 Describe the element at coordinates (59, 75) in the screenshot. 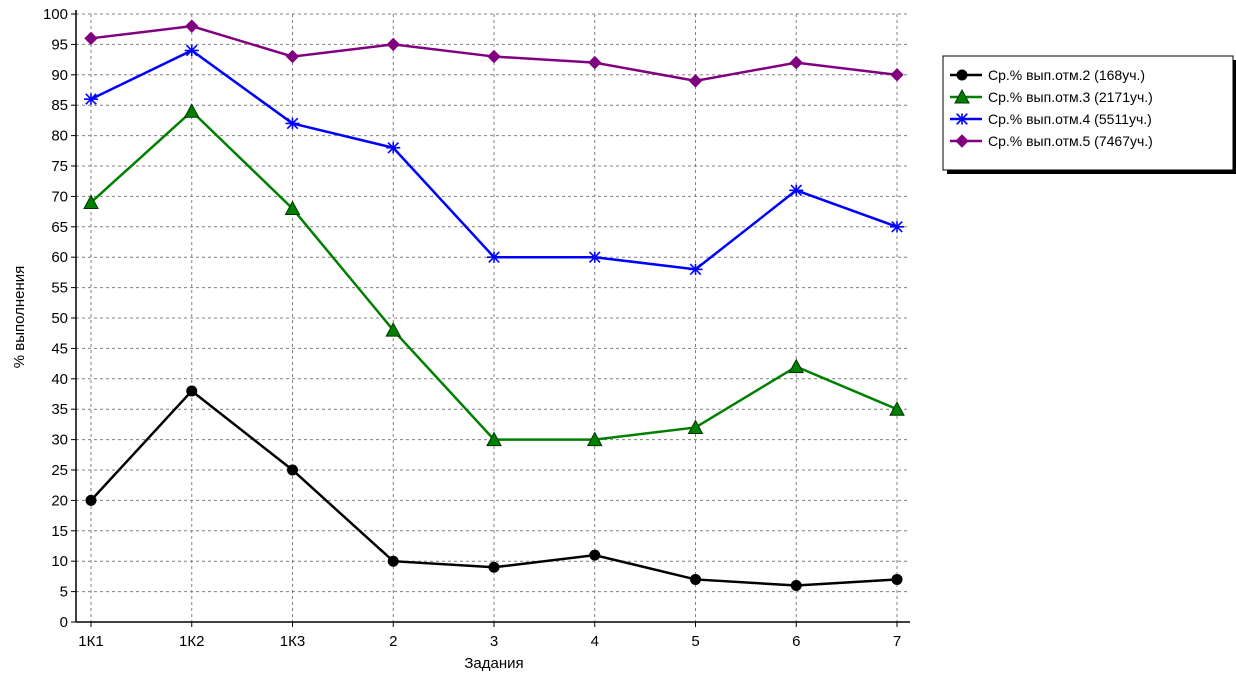

I see `y-tick-label: 90` at that location.